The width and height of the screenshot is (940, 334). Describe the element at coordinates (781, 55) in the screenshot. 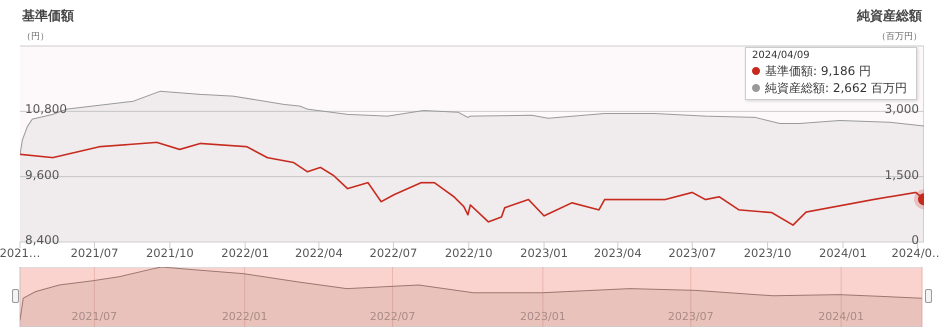

I see `annotation: 2024/04/09` at that location.